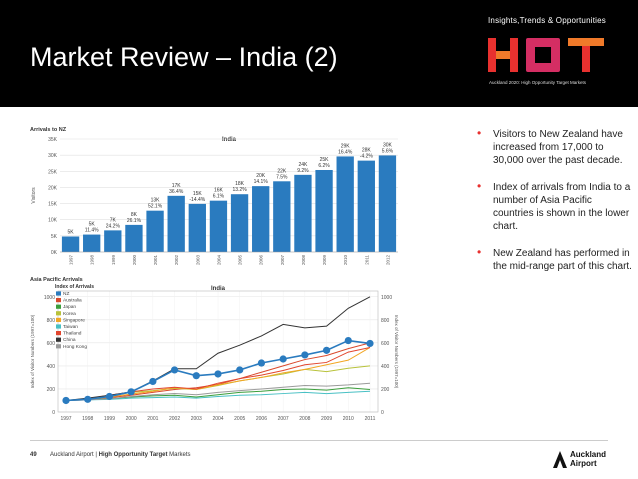  I want to click on bar-value-label: 17K, so click(177, 186).